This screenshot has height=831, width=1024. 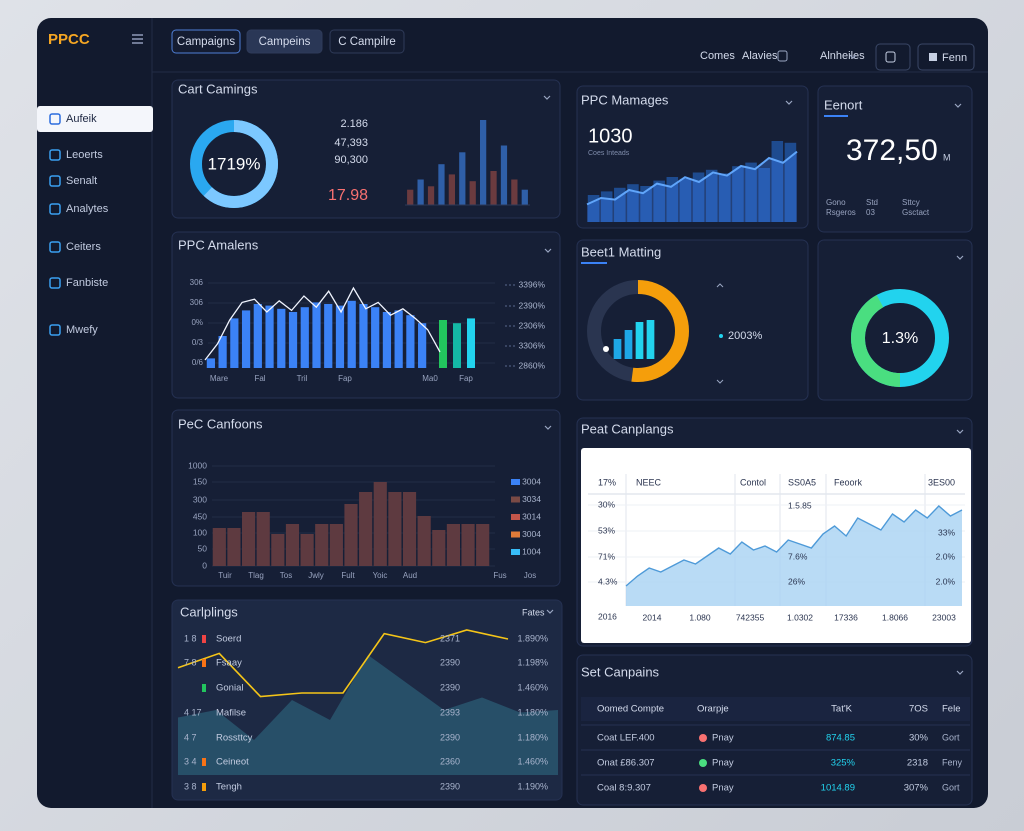 What do you see at coordinates (190, 786) in the screenshot?
I see `row-index: 3 8` at bounding box center [190, 786].